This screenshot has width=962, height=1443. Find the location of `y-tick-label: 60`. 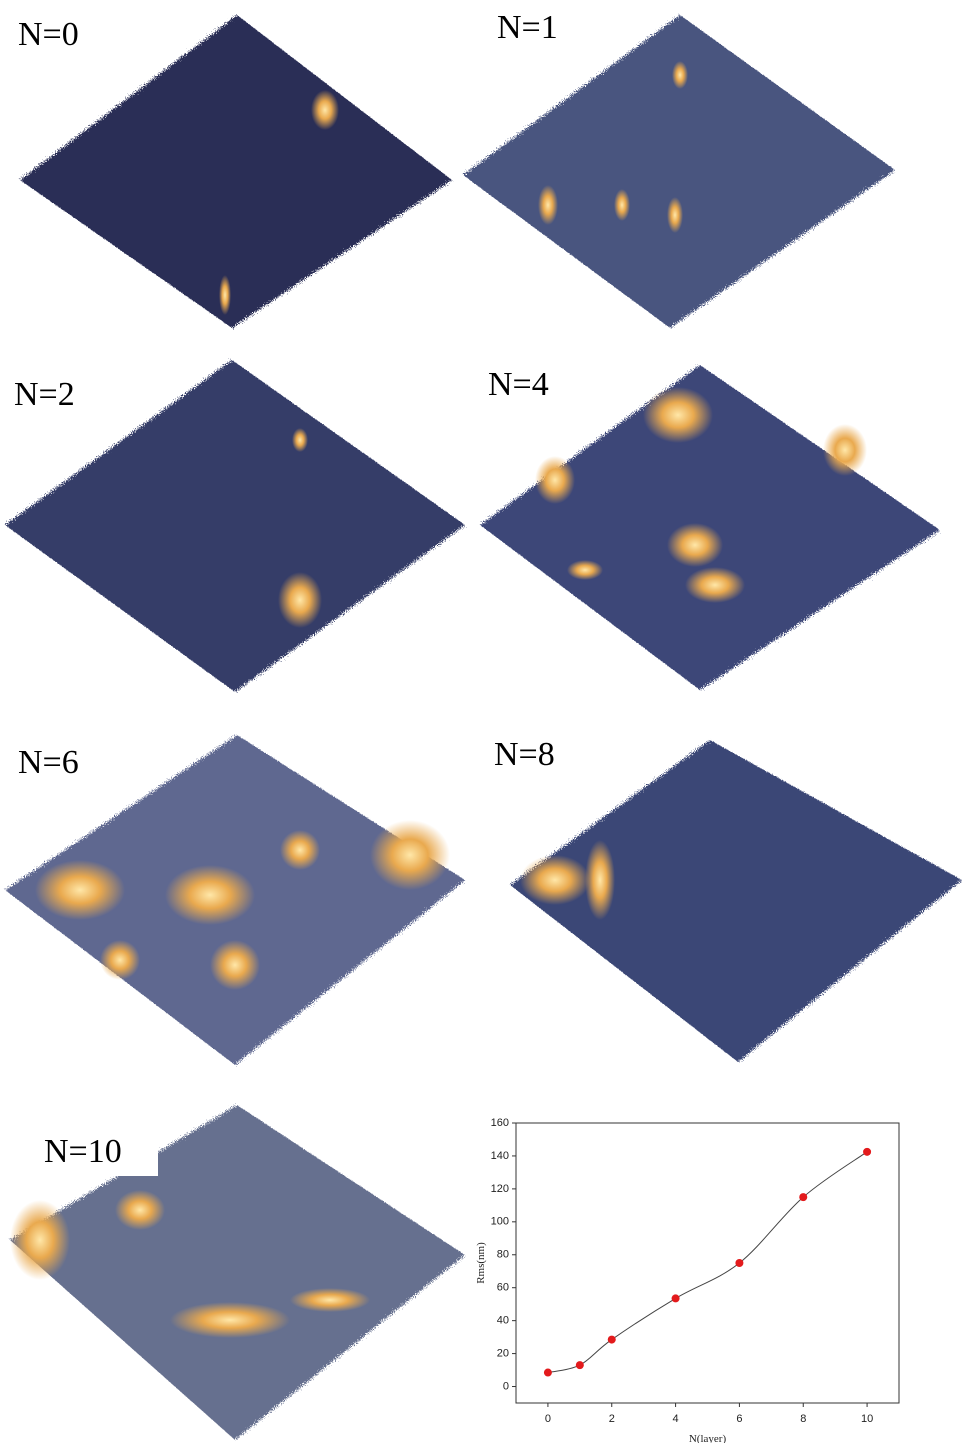

y-tick-label: 60 is located at coordinates (503, 1288).